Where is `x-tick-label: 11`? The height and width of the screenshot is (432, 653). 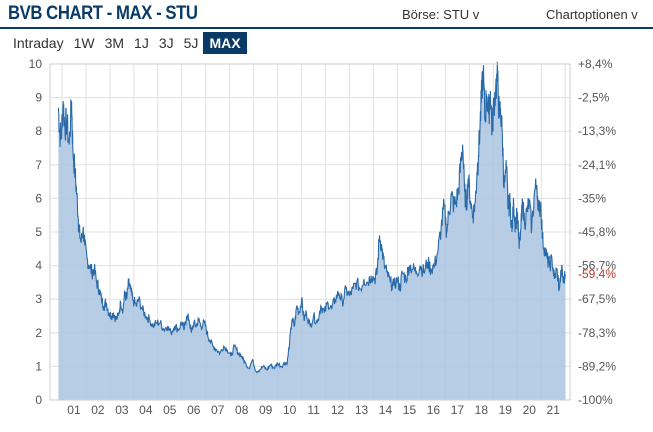
x-tick-label: 11 is located at coordinates (313, 410).